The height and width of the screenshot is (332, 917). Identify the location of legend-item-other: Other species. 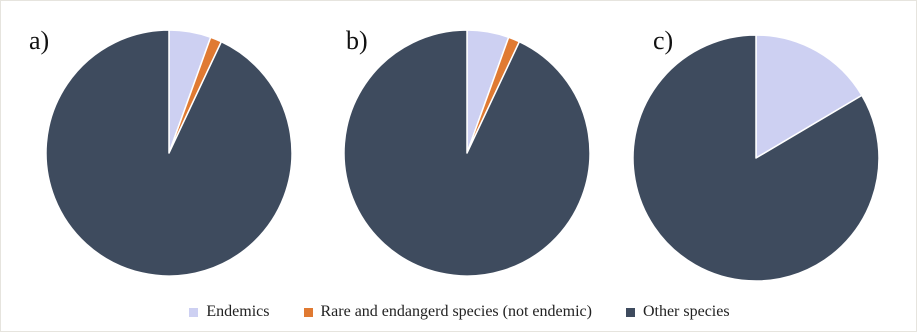
(677, 312).